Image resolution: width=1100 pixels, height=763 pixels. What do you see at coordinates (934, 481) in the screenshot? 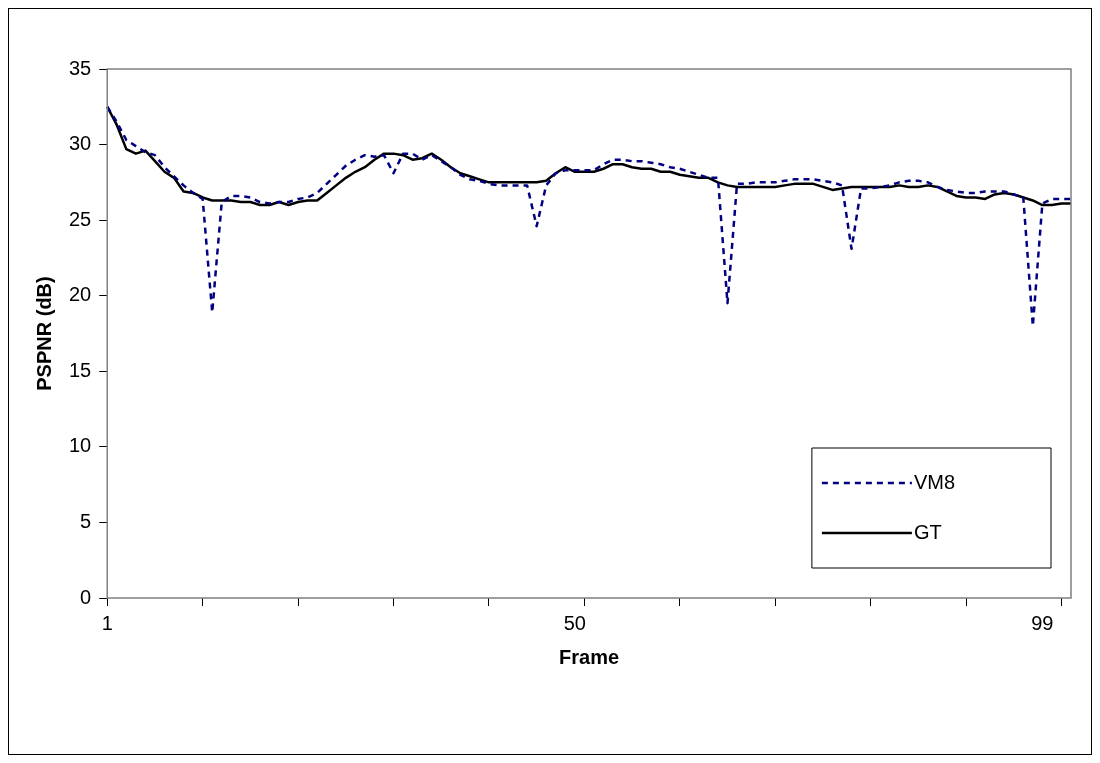
I see `legend-label: VM8` at bounding box center [934, 481].